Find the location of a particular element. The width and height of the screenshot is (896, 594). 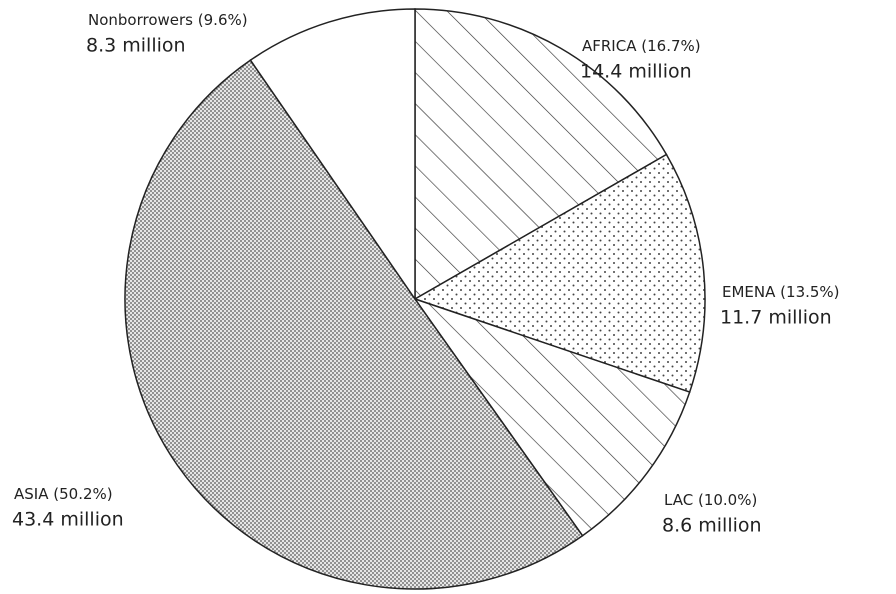

value-label: (13.5%) is located at coordinates (809, 292).